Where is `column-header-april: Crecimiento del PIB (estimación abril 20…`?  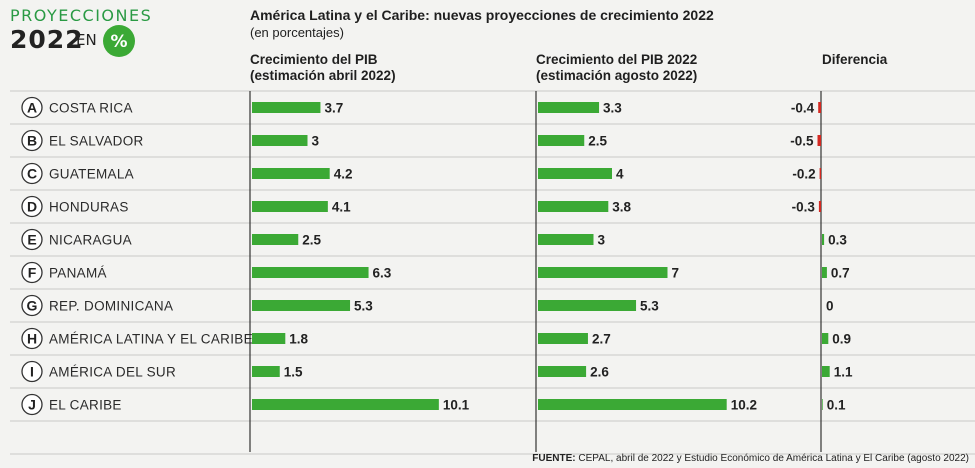
column-header-april: Crecimiento del PIB (estimación abril 20… is located at coordinates (323, 68).